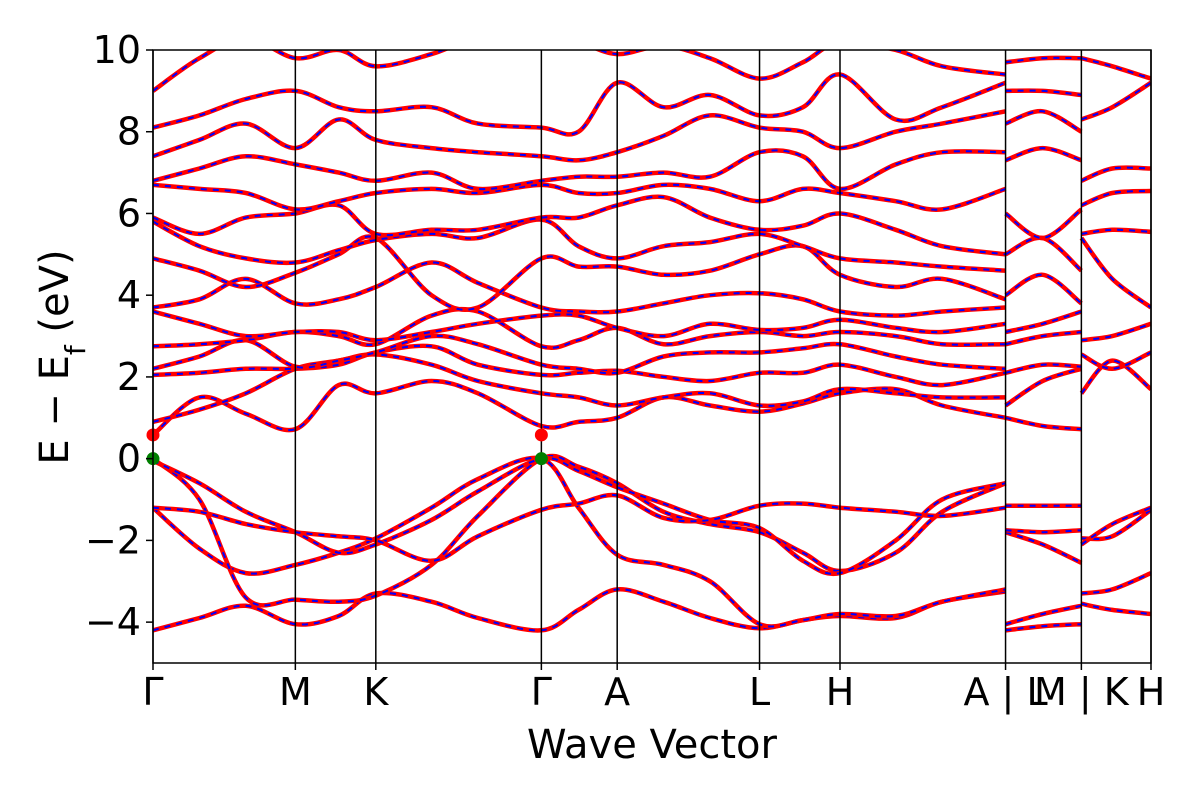  Describe the element at coordinates (113, 622) in the screenshot. I see `y-tick-label: −4` at that location.